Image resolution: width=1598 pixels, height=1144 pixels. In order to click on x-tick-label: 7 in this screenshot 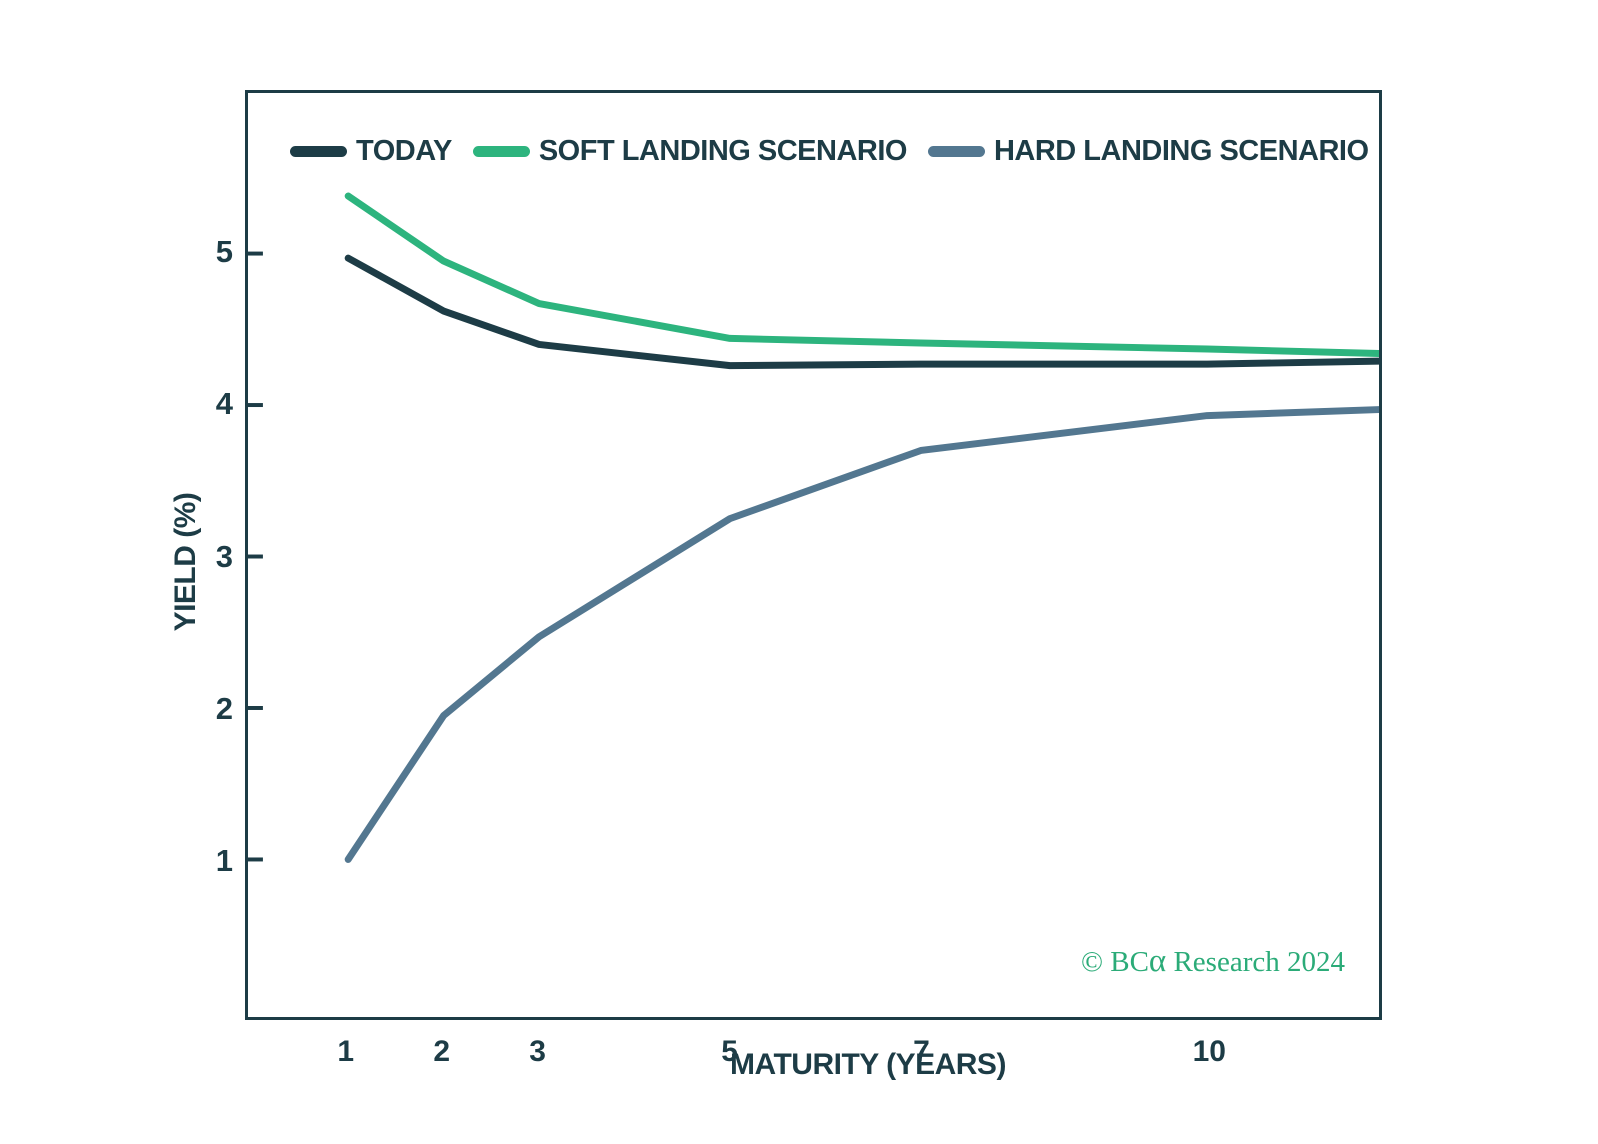, I will do `click(921, 1051)`.